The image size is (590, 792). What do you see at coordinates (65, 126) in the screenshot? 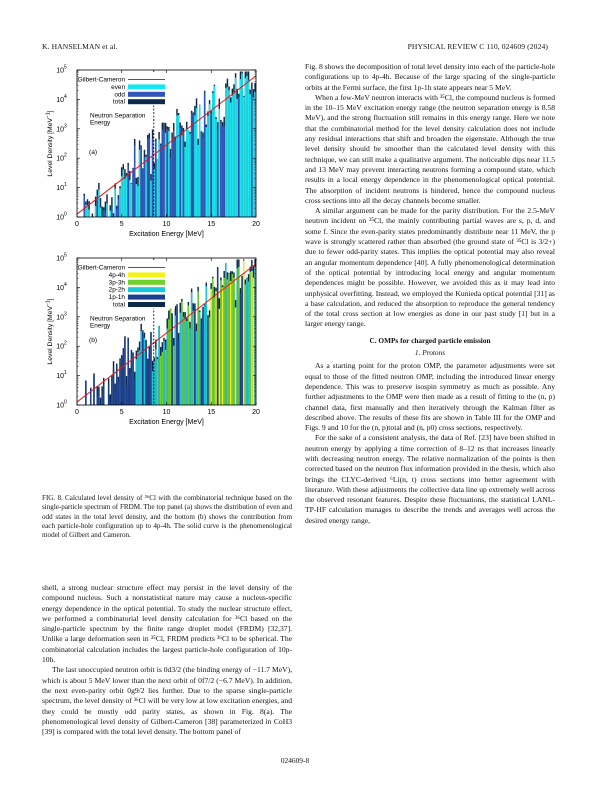
I see `y-tick-exponent: 3` at bounding box center [65, 126].